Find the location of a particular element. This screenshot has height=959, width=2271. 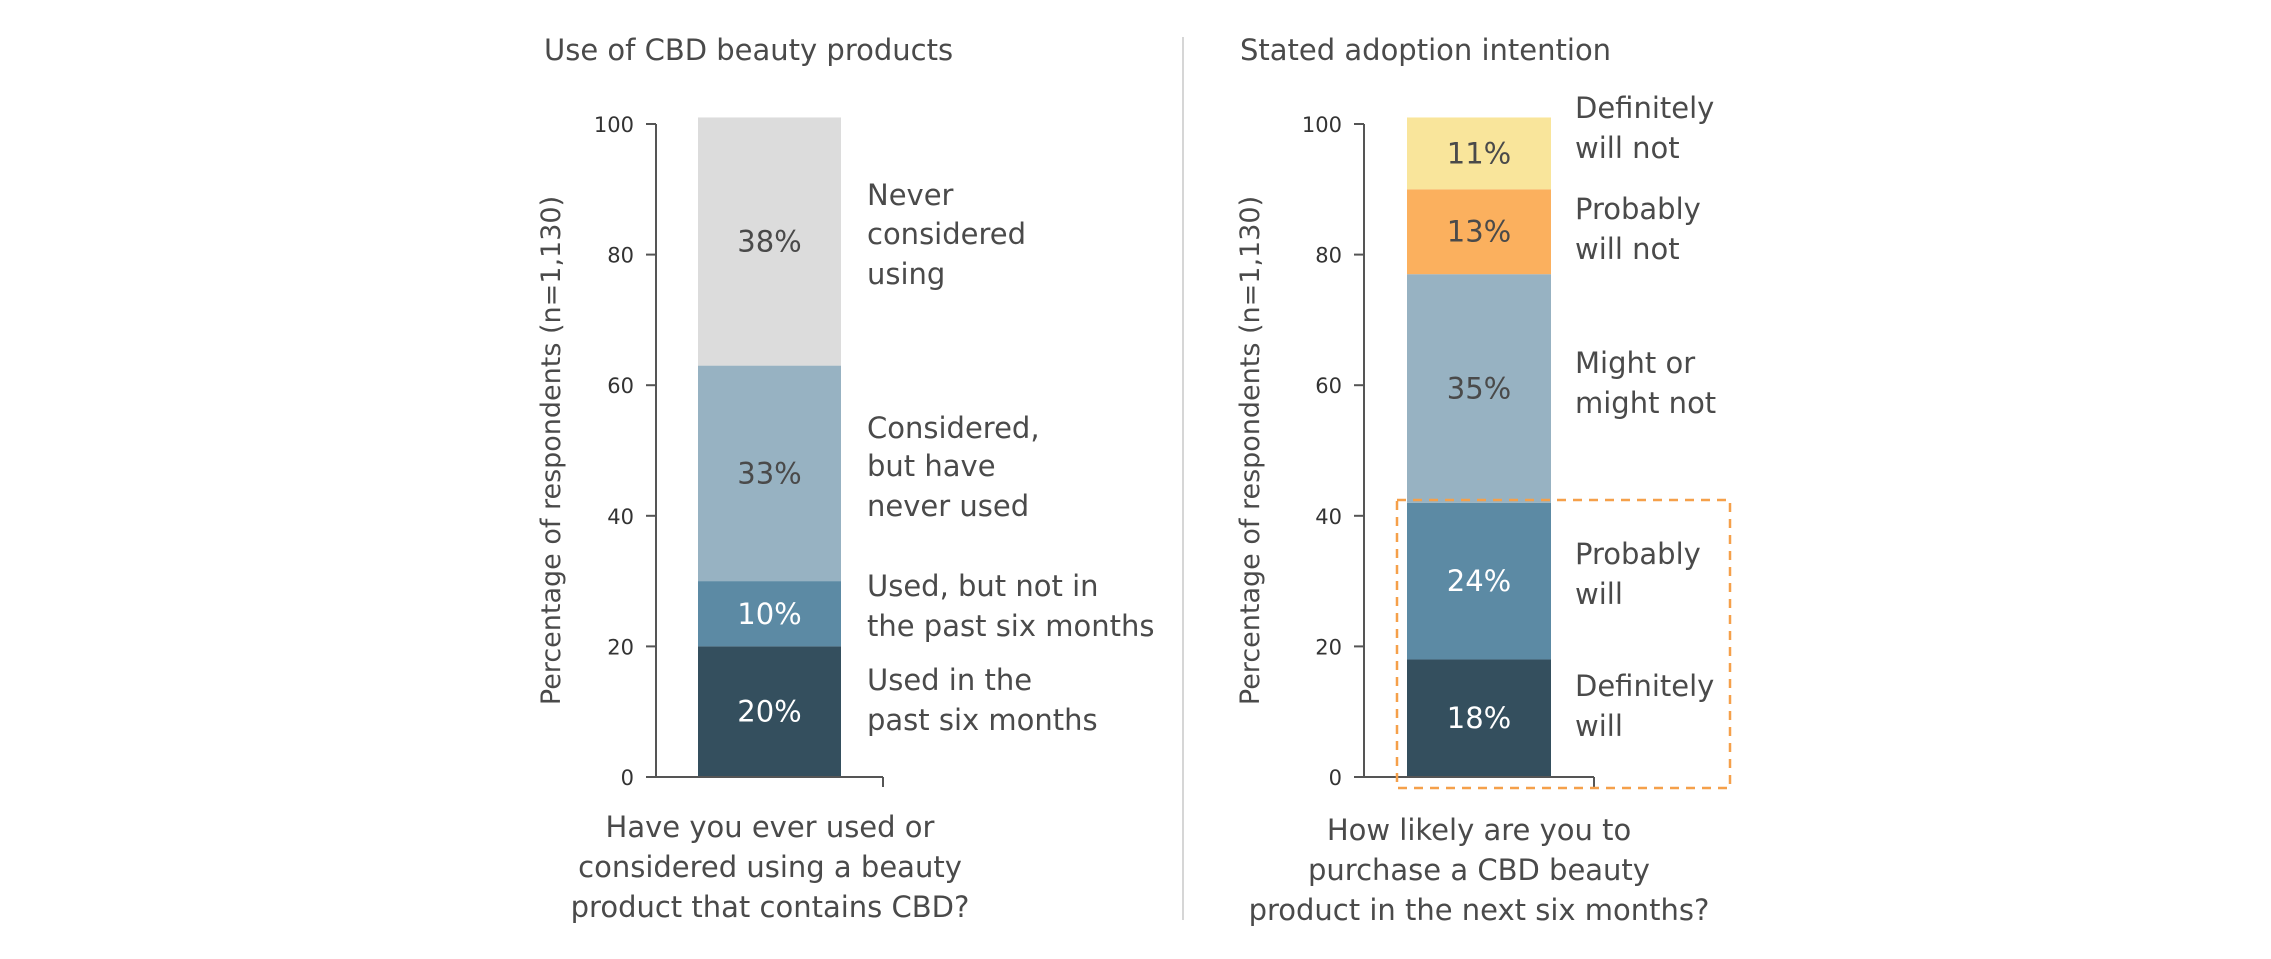

x-axis-label-left-line-1: considered using a beauty is located at coordinates (770, 867).